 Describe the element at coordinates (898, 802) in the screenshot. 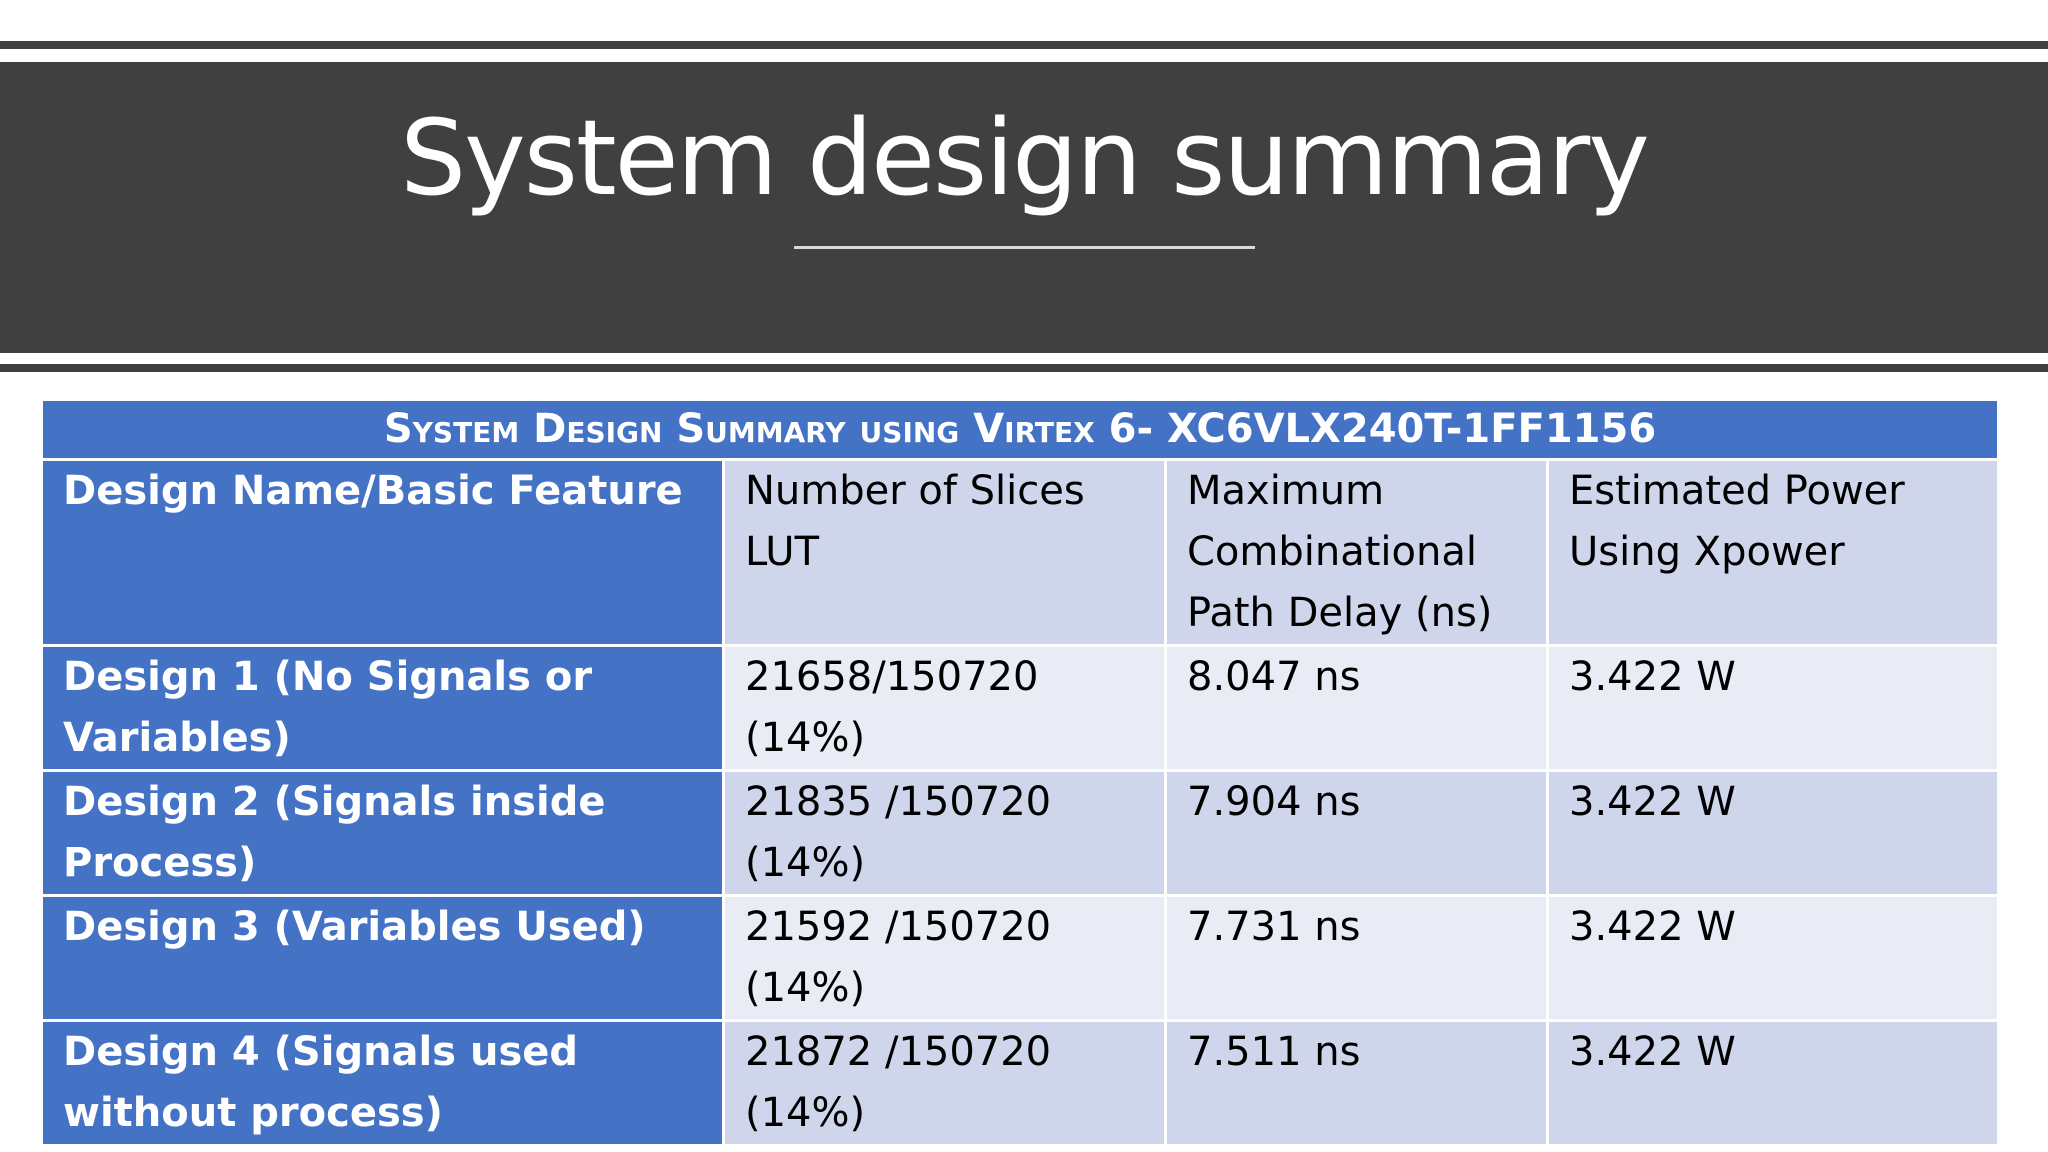

I see `slices-line: 21835 /150720` at that location.